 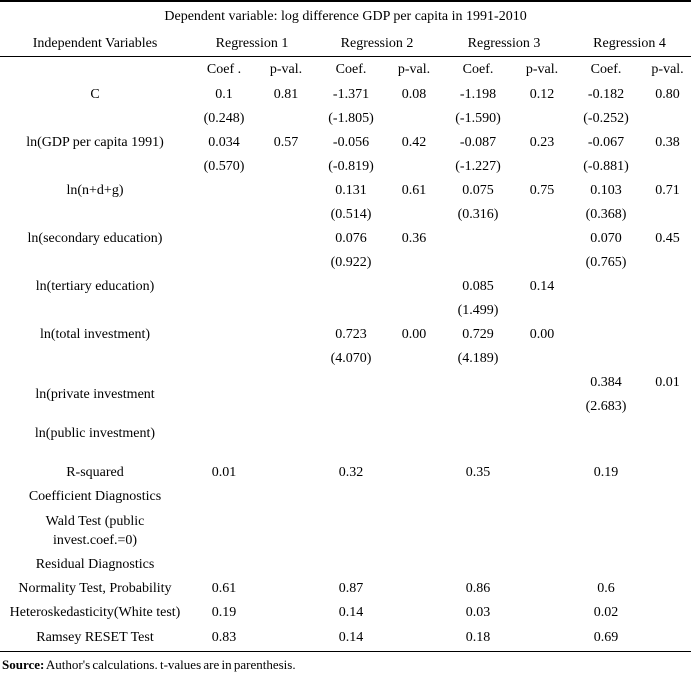 What do you see at coordinates (478, 94) in the screenshot?
I see `coef-cell: -1.198` at bounding box center [478, 94].